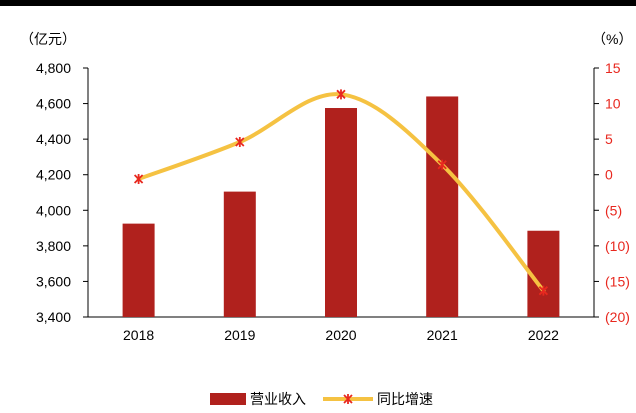 The height and width of the screenshot is (413, 636). Describe the element at coordinates (613, 104) in the screenshot. I see `right-axis-tick-label: 10` at that location.